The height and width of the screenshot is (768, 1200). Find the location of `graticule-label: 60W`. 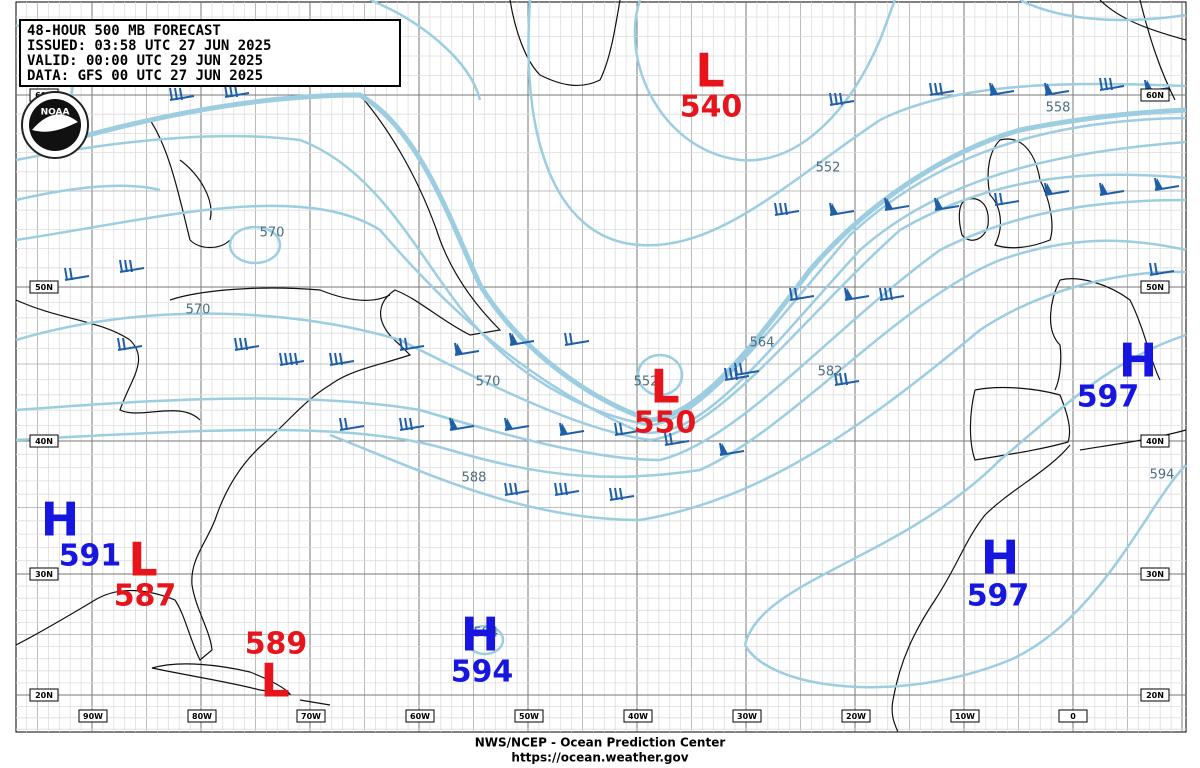

graticule-label: 60W is located at coordinates (420, 716).